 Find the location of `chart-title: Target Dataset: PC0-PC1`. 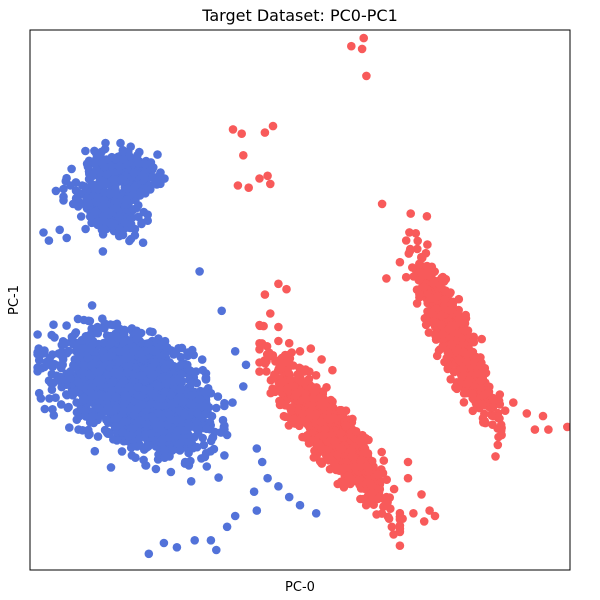

chart-title: Target Dataset: PC0-PC1 is located at coordinates (299, 15).